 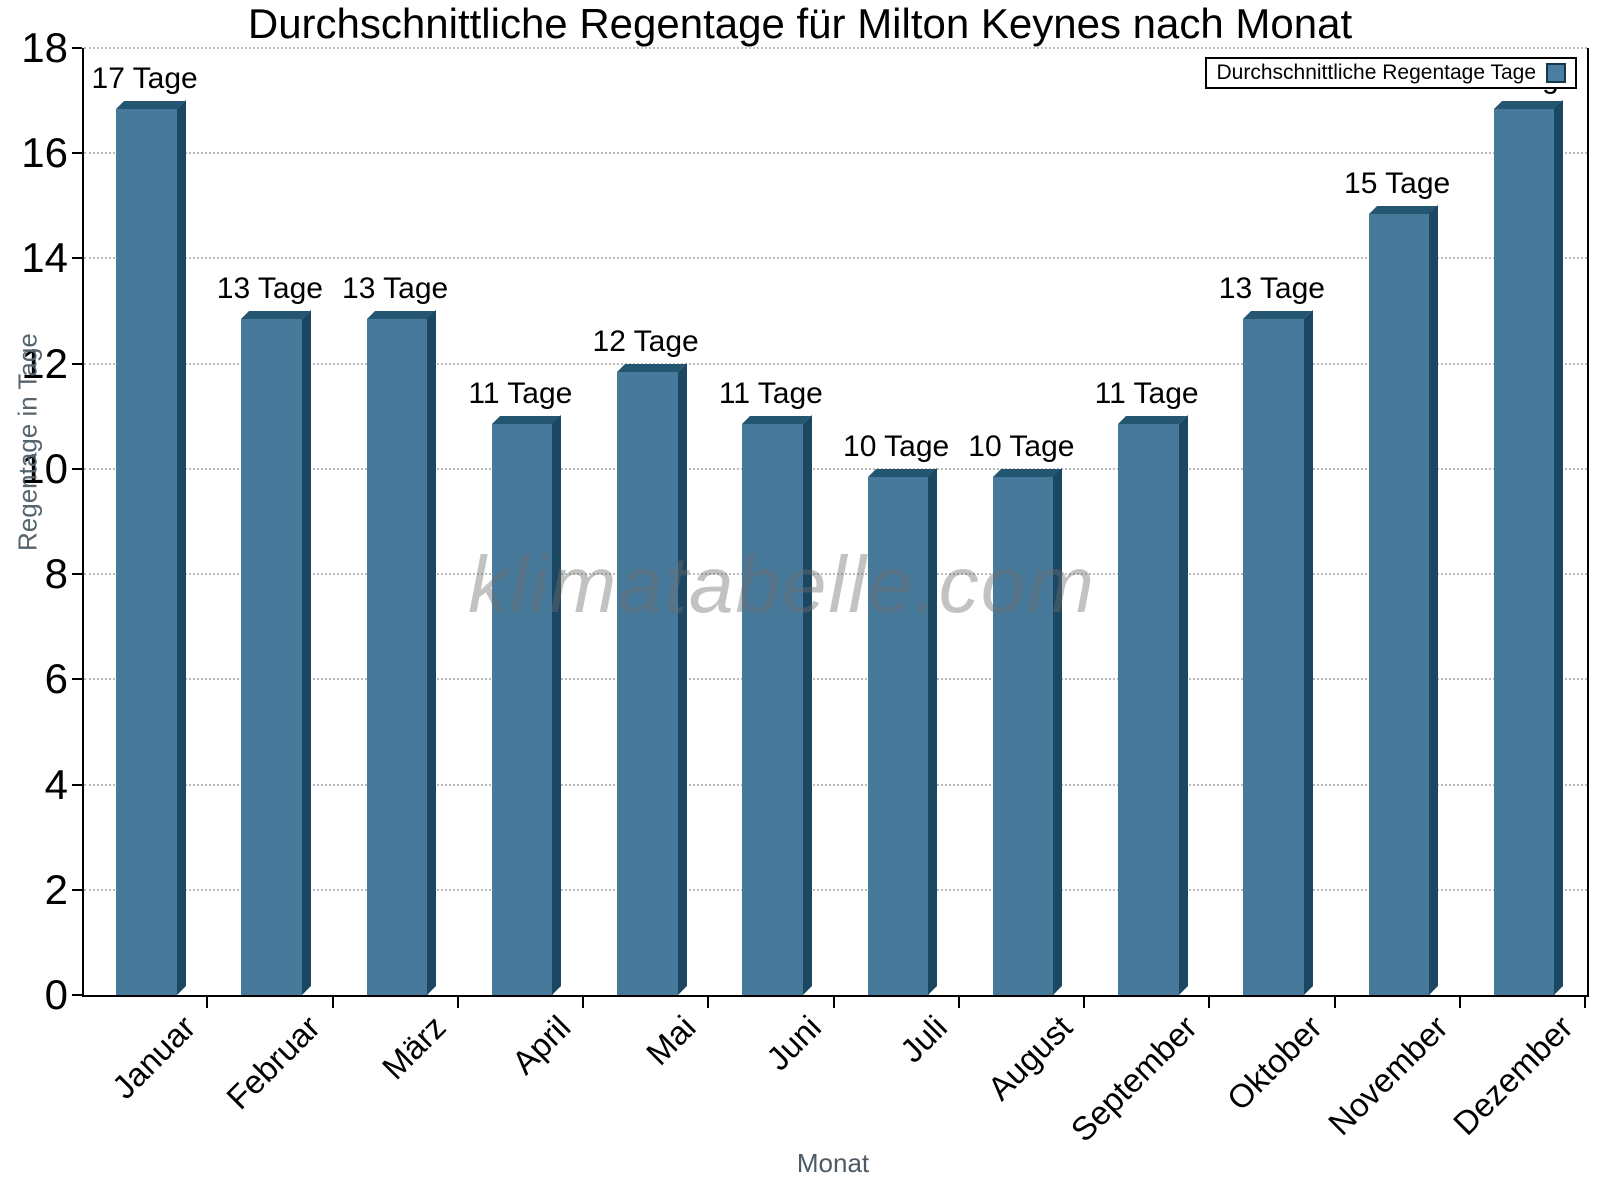 I want to click on x-category-label-april: April, so click(x=541, y=1045).